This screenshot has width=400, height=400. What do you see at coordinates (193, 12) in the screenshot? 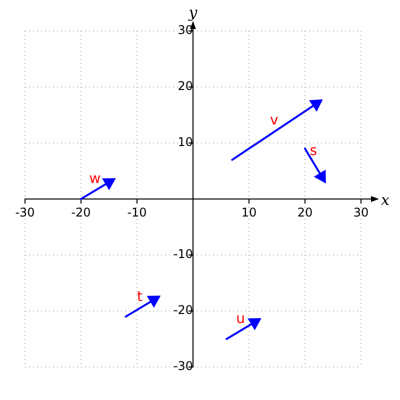
I see `y-axis-title: y` at bounding box center [193, 12].